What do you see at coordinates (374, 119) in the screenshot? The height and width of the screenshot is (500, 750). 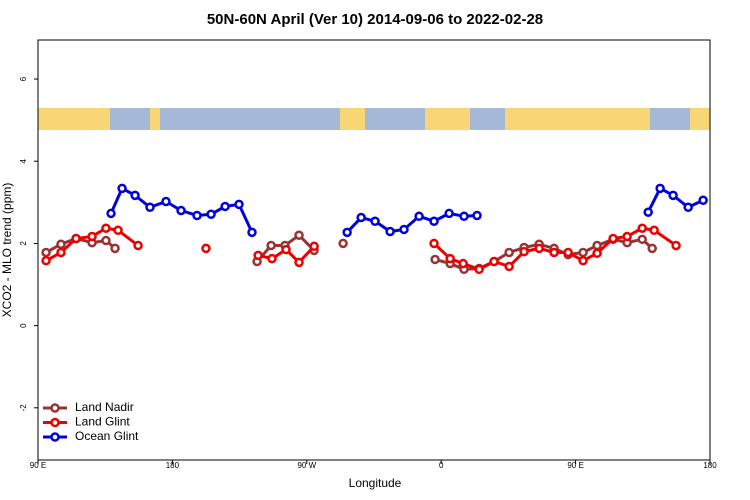 I see `map-band` at bounding box center [374, 119].